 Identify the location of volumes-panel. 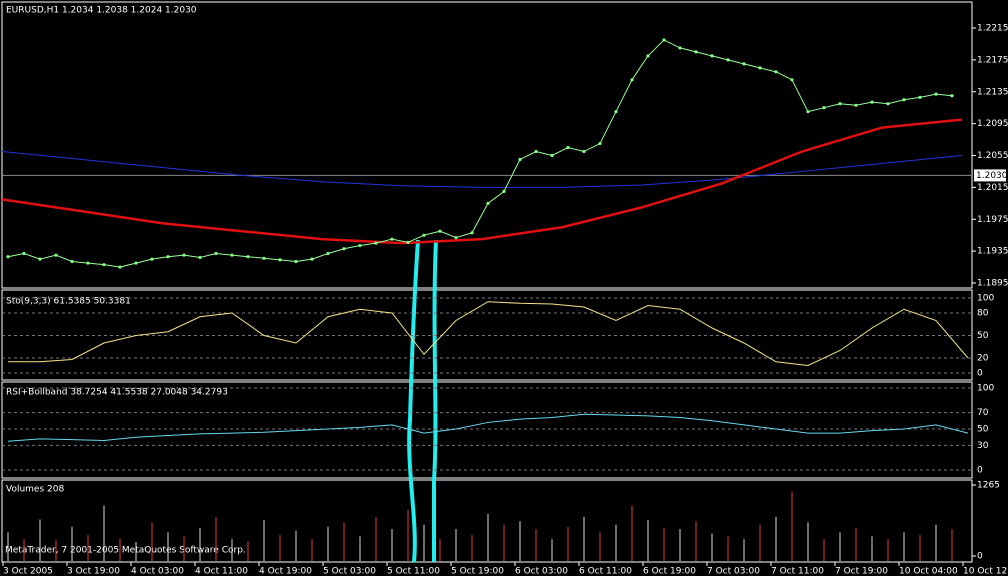
(487, 521).